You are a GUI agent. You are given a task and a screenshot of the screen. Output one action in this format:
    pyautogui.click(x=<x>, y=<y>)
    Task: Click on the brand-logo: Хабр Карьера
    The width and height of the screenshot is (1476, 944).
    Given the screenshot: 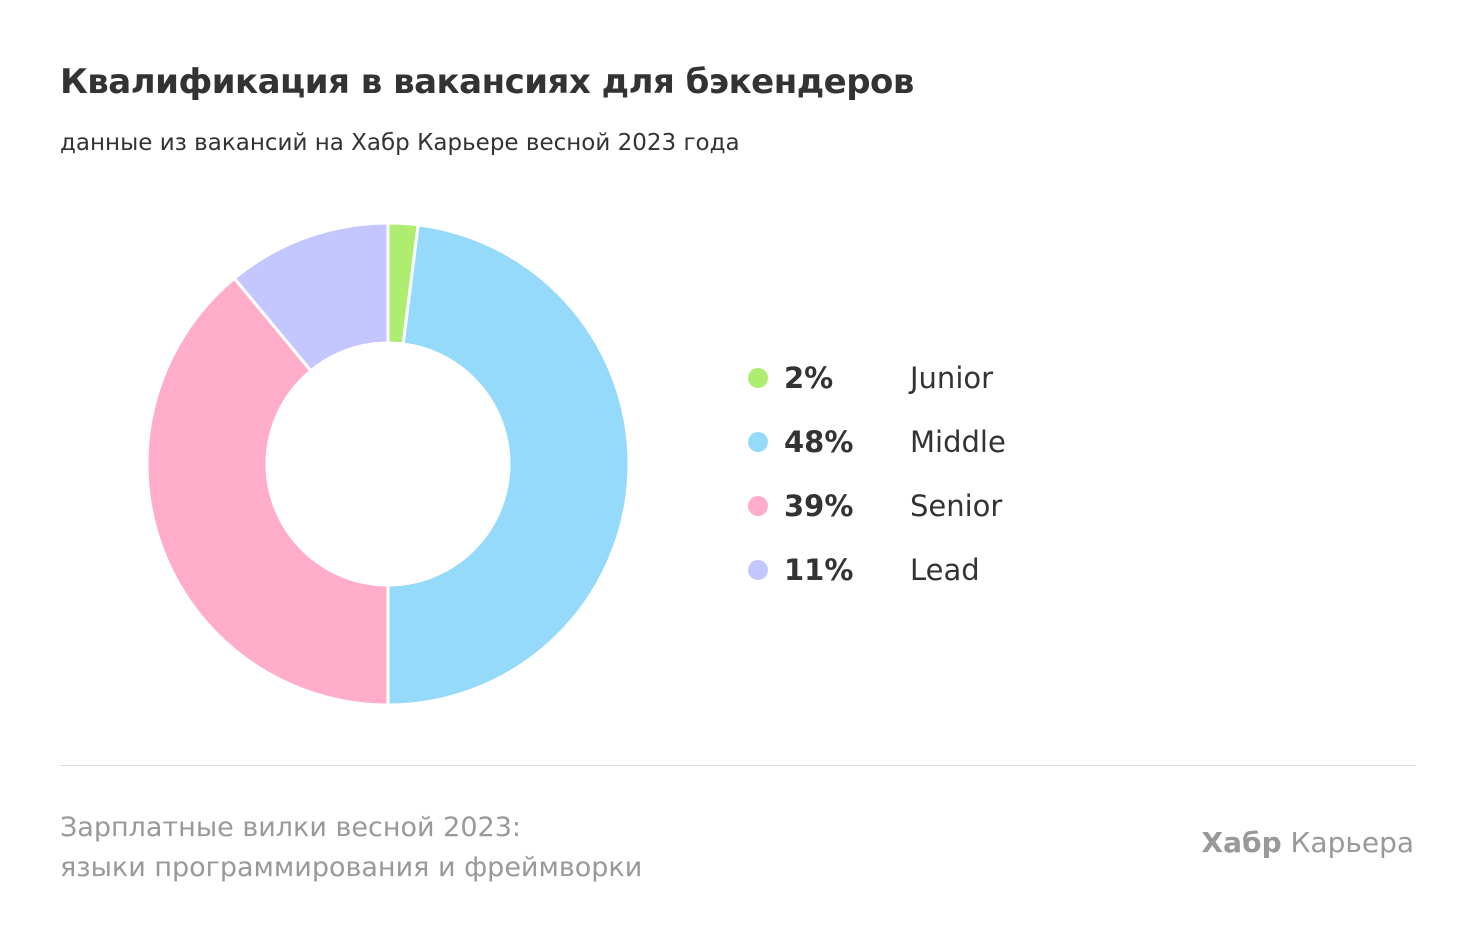 What is the action you would take?
    pyautogui.click(x=1308, y=842)
    